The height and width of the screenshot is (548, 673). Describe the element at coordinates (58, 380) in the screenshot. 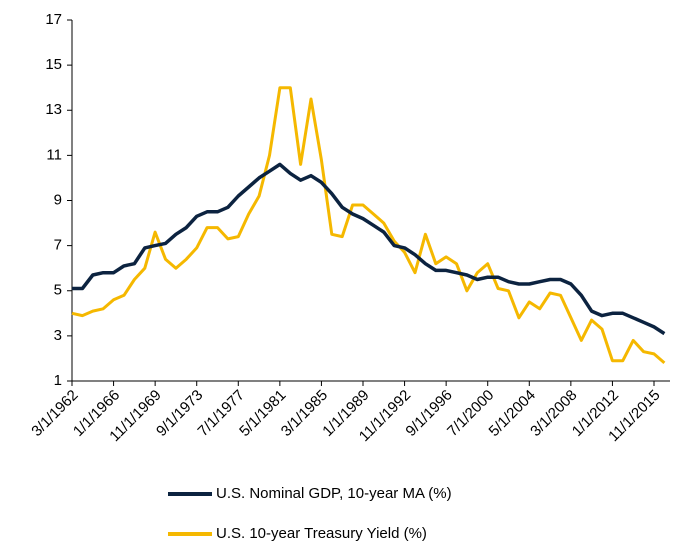

I see `y-tick-label: 1` at that location.